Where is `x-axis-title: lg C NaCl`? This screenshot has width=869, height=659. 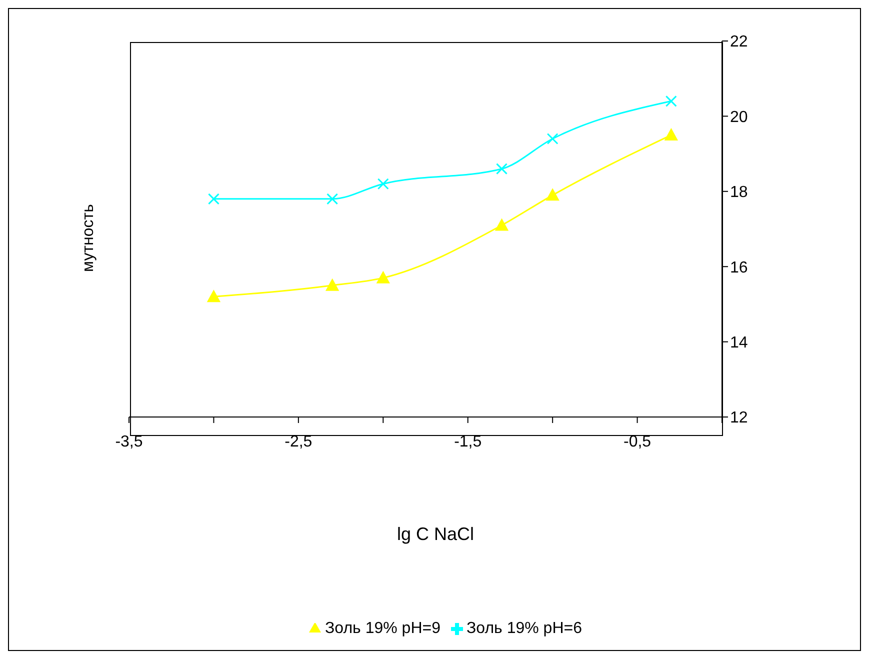
x-axis-title: lg C NaCl is located at coordinates (436, 534).